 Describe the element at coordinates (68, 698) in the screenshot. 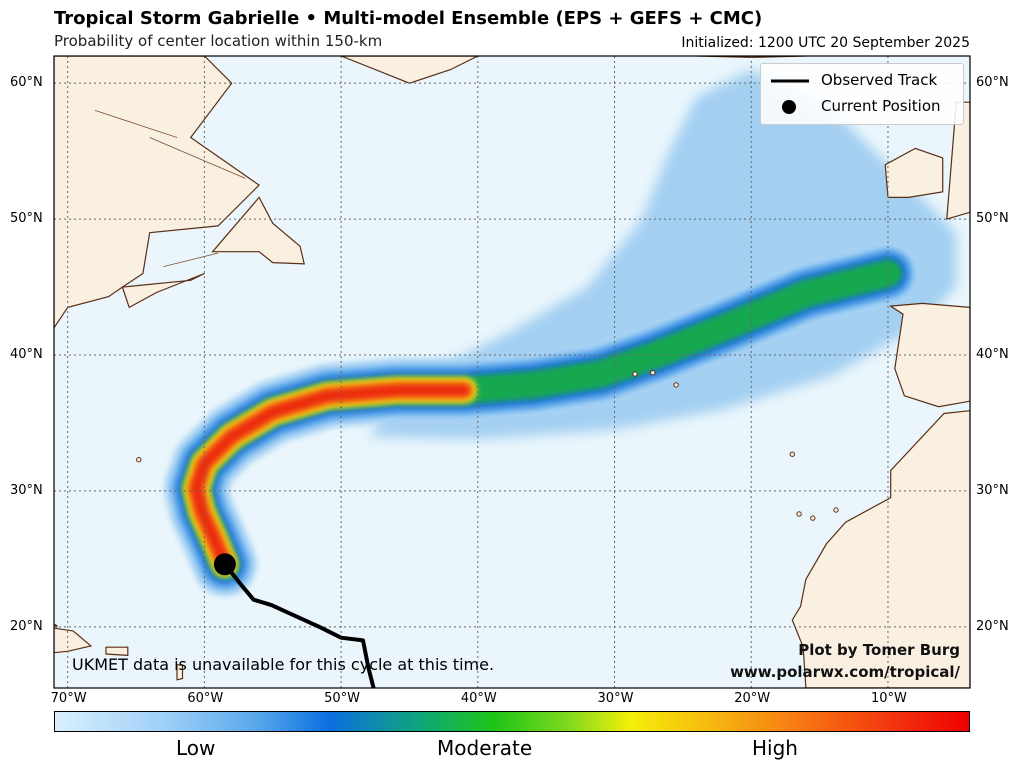

I see `lon-label: 70°W` at that location.